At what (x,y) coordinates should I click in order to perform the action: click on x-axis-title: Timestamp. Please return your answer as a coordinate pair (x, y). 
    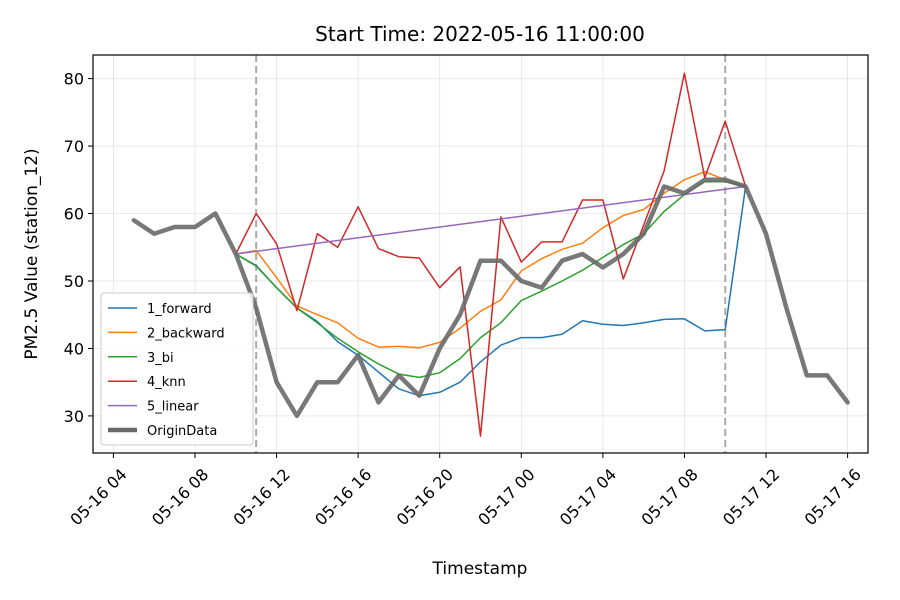
    Looking at the image, I should click on (480, 569).